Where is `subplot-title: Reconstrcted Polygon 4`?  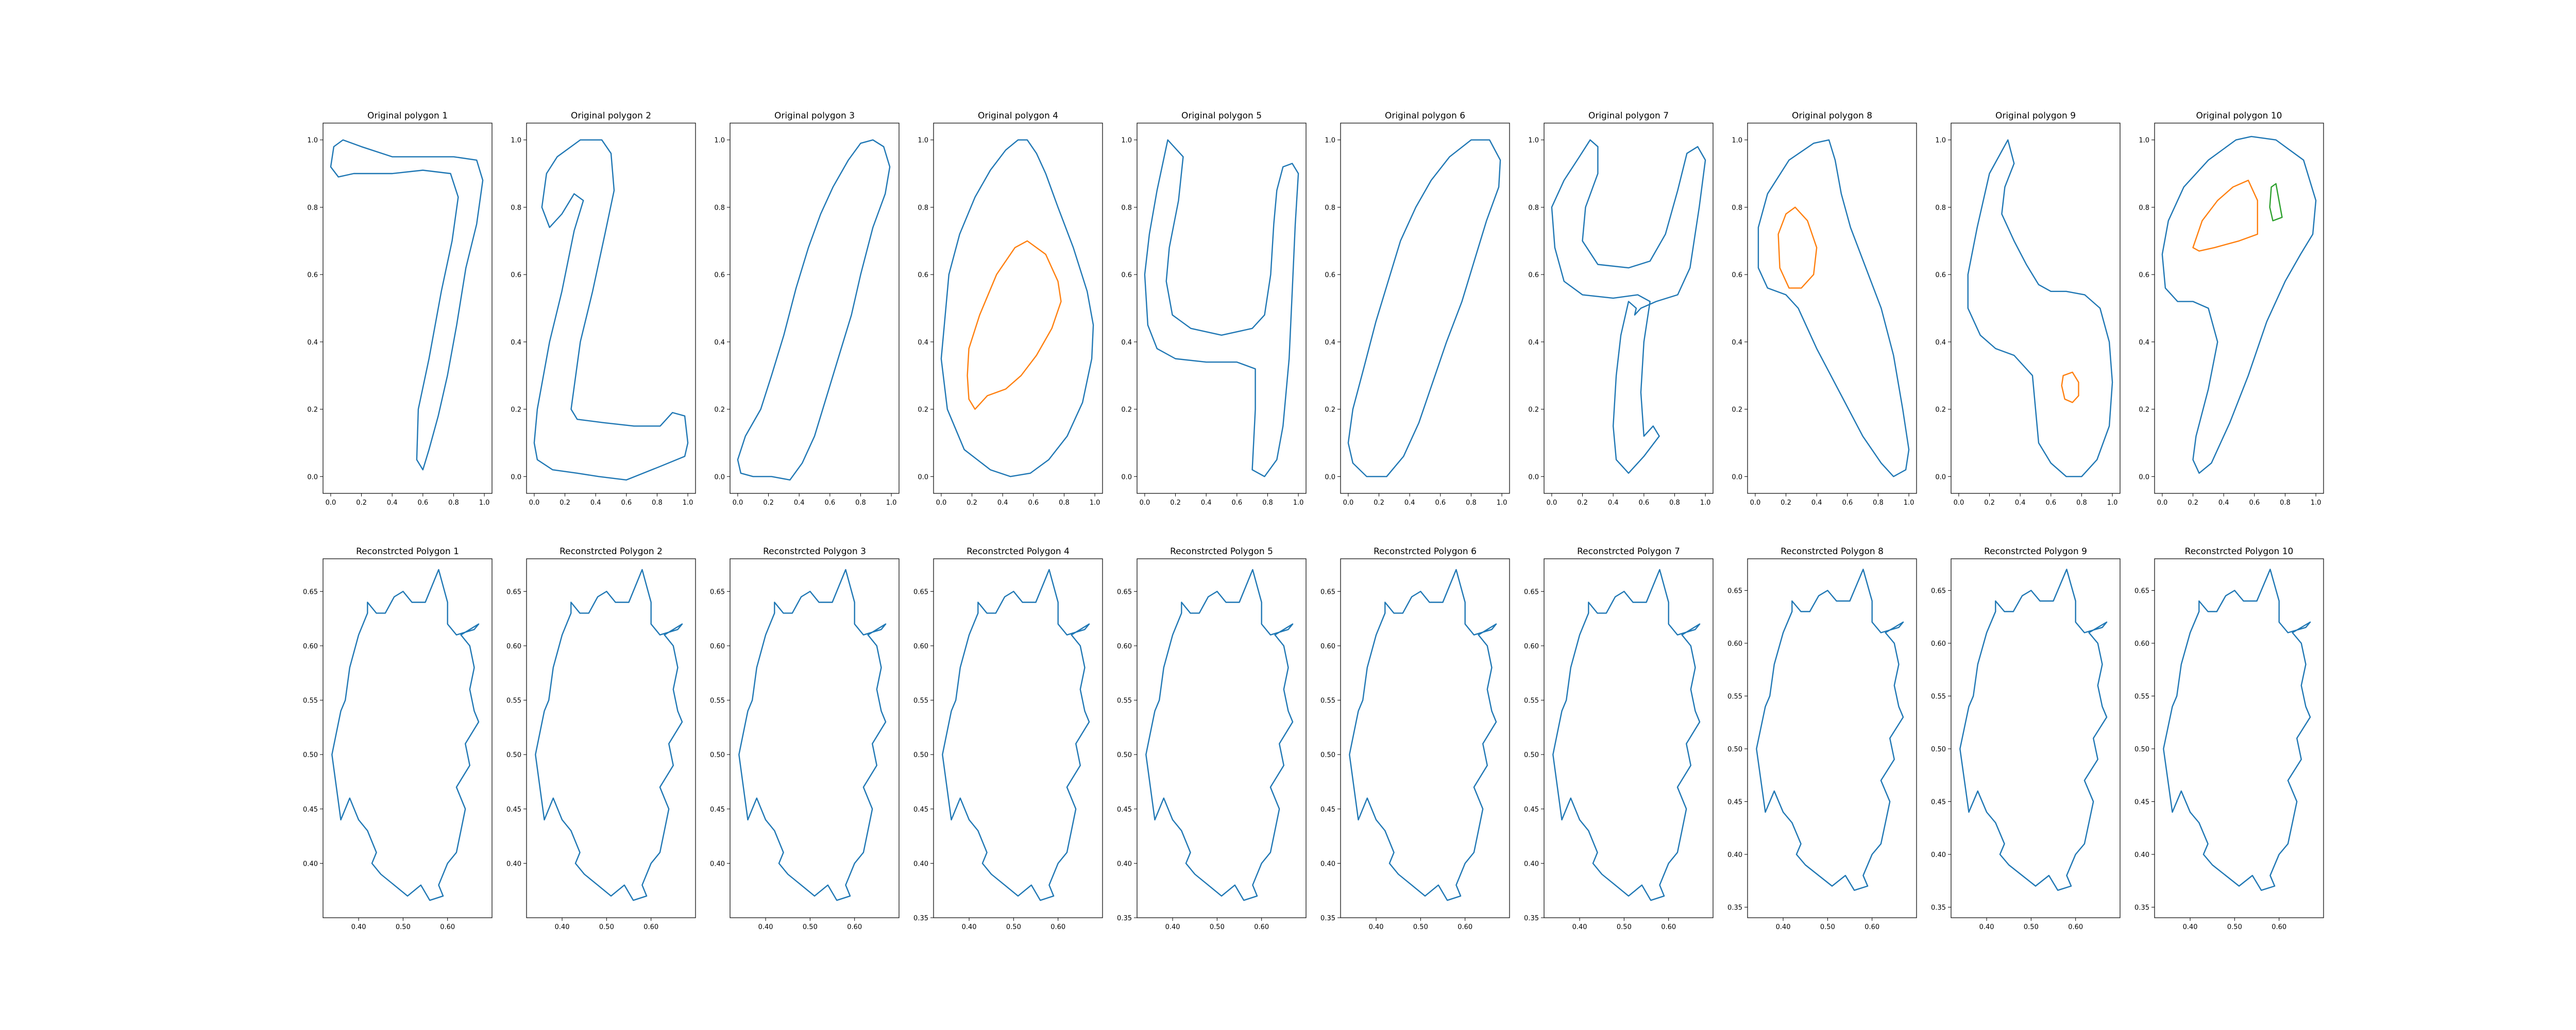 subplot-title: Reconstrcted Polygon 4 is located at coordinates (1018, 551).